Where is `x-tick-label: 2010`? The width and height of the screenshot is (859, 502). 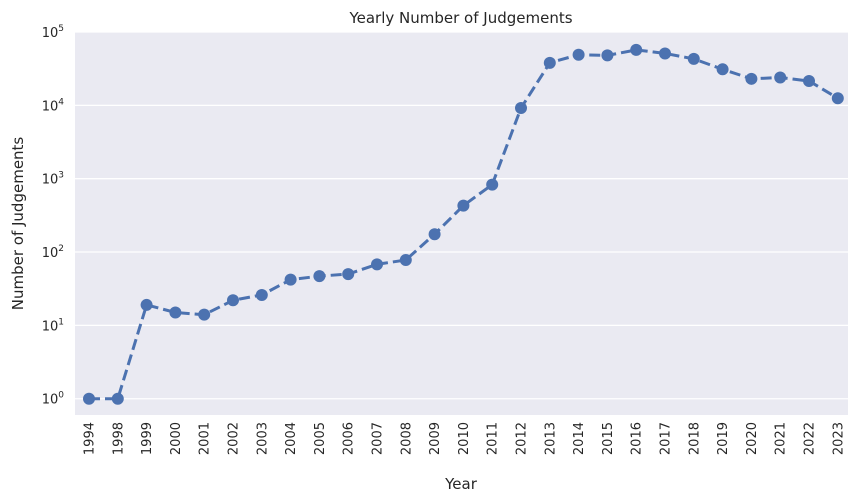
x-tick-label: 2010 is located at coordinates (464, 438).